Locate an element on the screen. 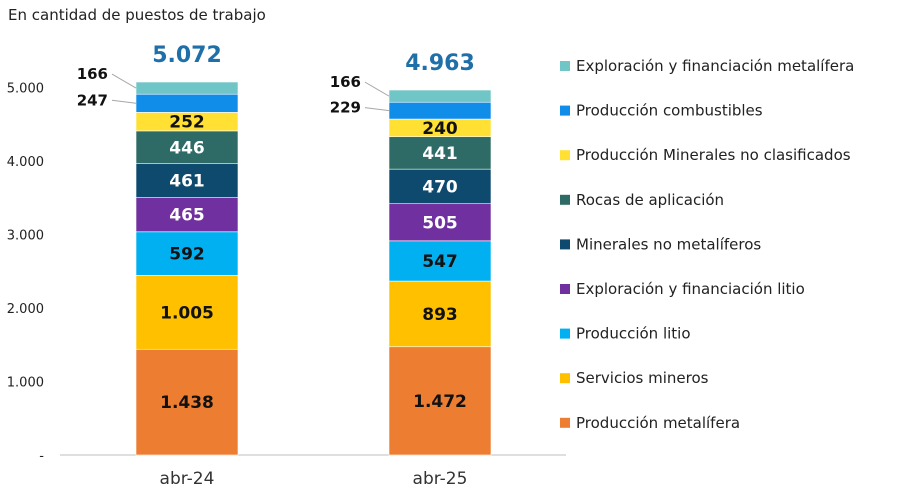 The width and height of the screenshot is (897, 498). segment-value-label-outside: 247 is located at coordinates (92, 100).